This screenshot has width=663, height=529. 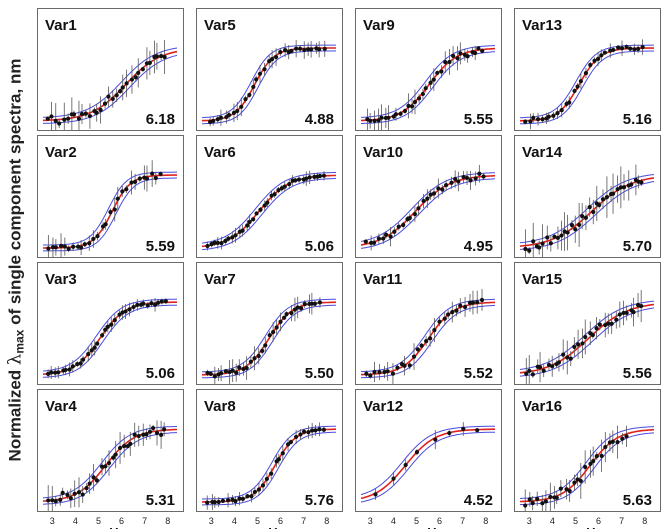 I want to click on pka-value: 5.31, so click(x=160, y=500).